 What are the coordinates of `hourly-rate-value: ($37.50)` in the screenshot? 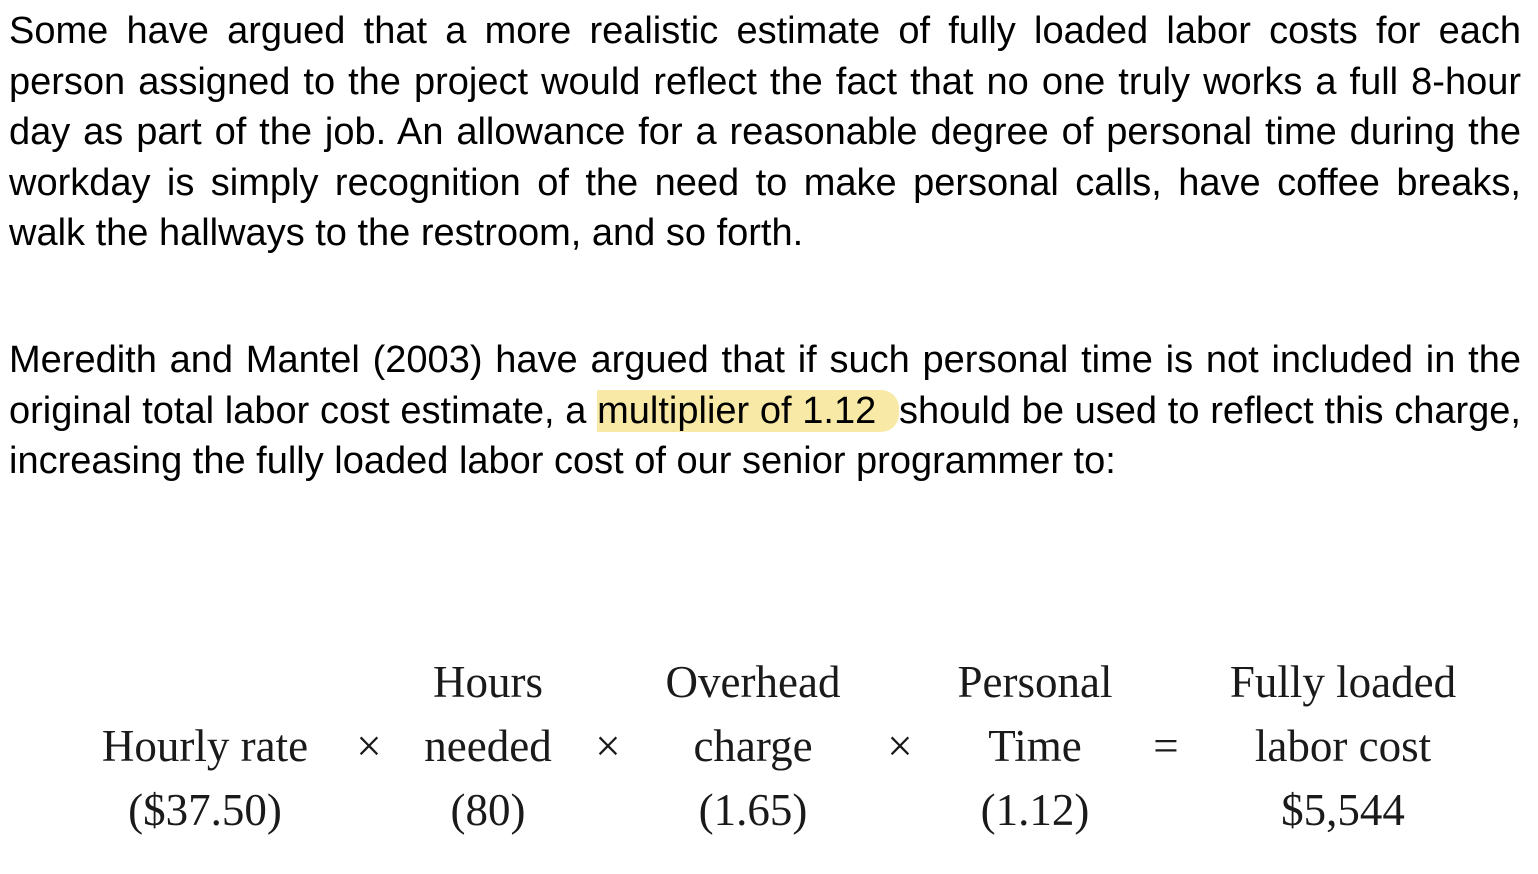 It's located at (205, 810).